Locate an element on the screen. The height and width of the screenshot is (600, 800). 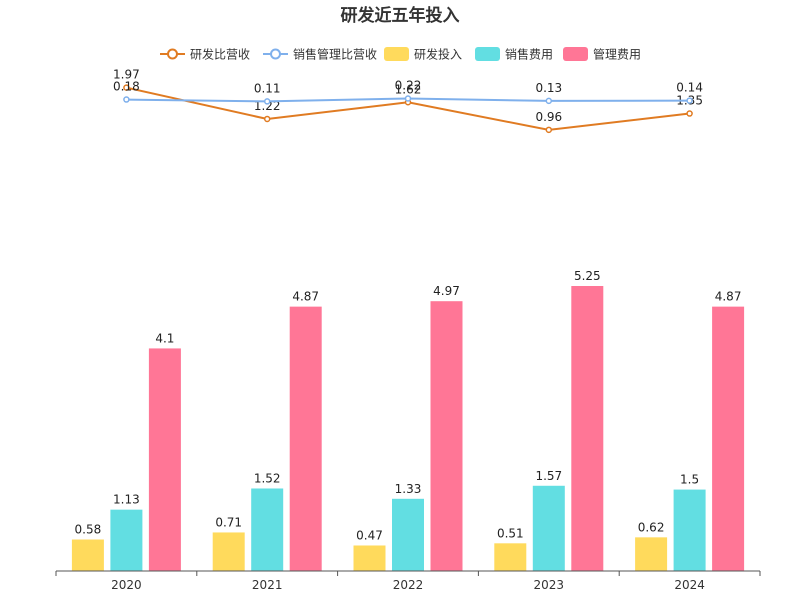
legend-label: 销售管理比营收 is located at coordinates (335, 54).